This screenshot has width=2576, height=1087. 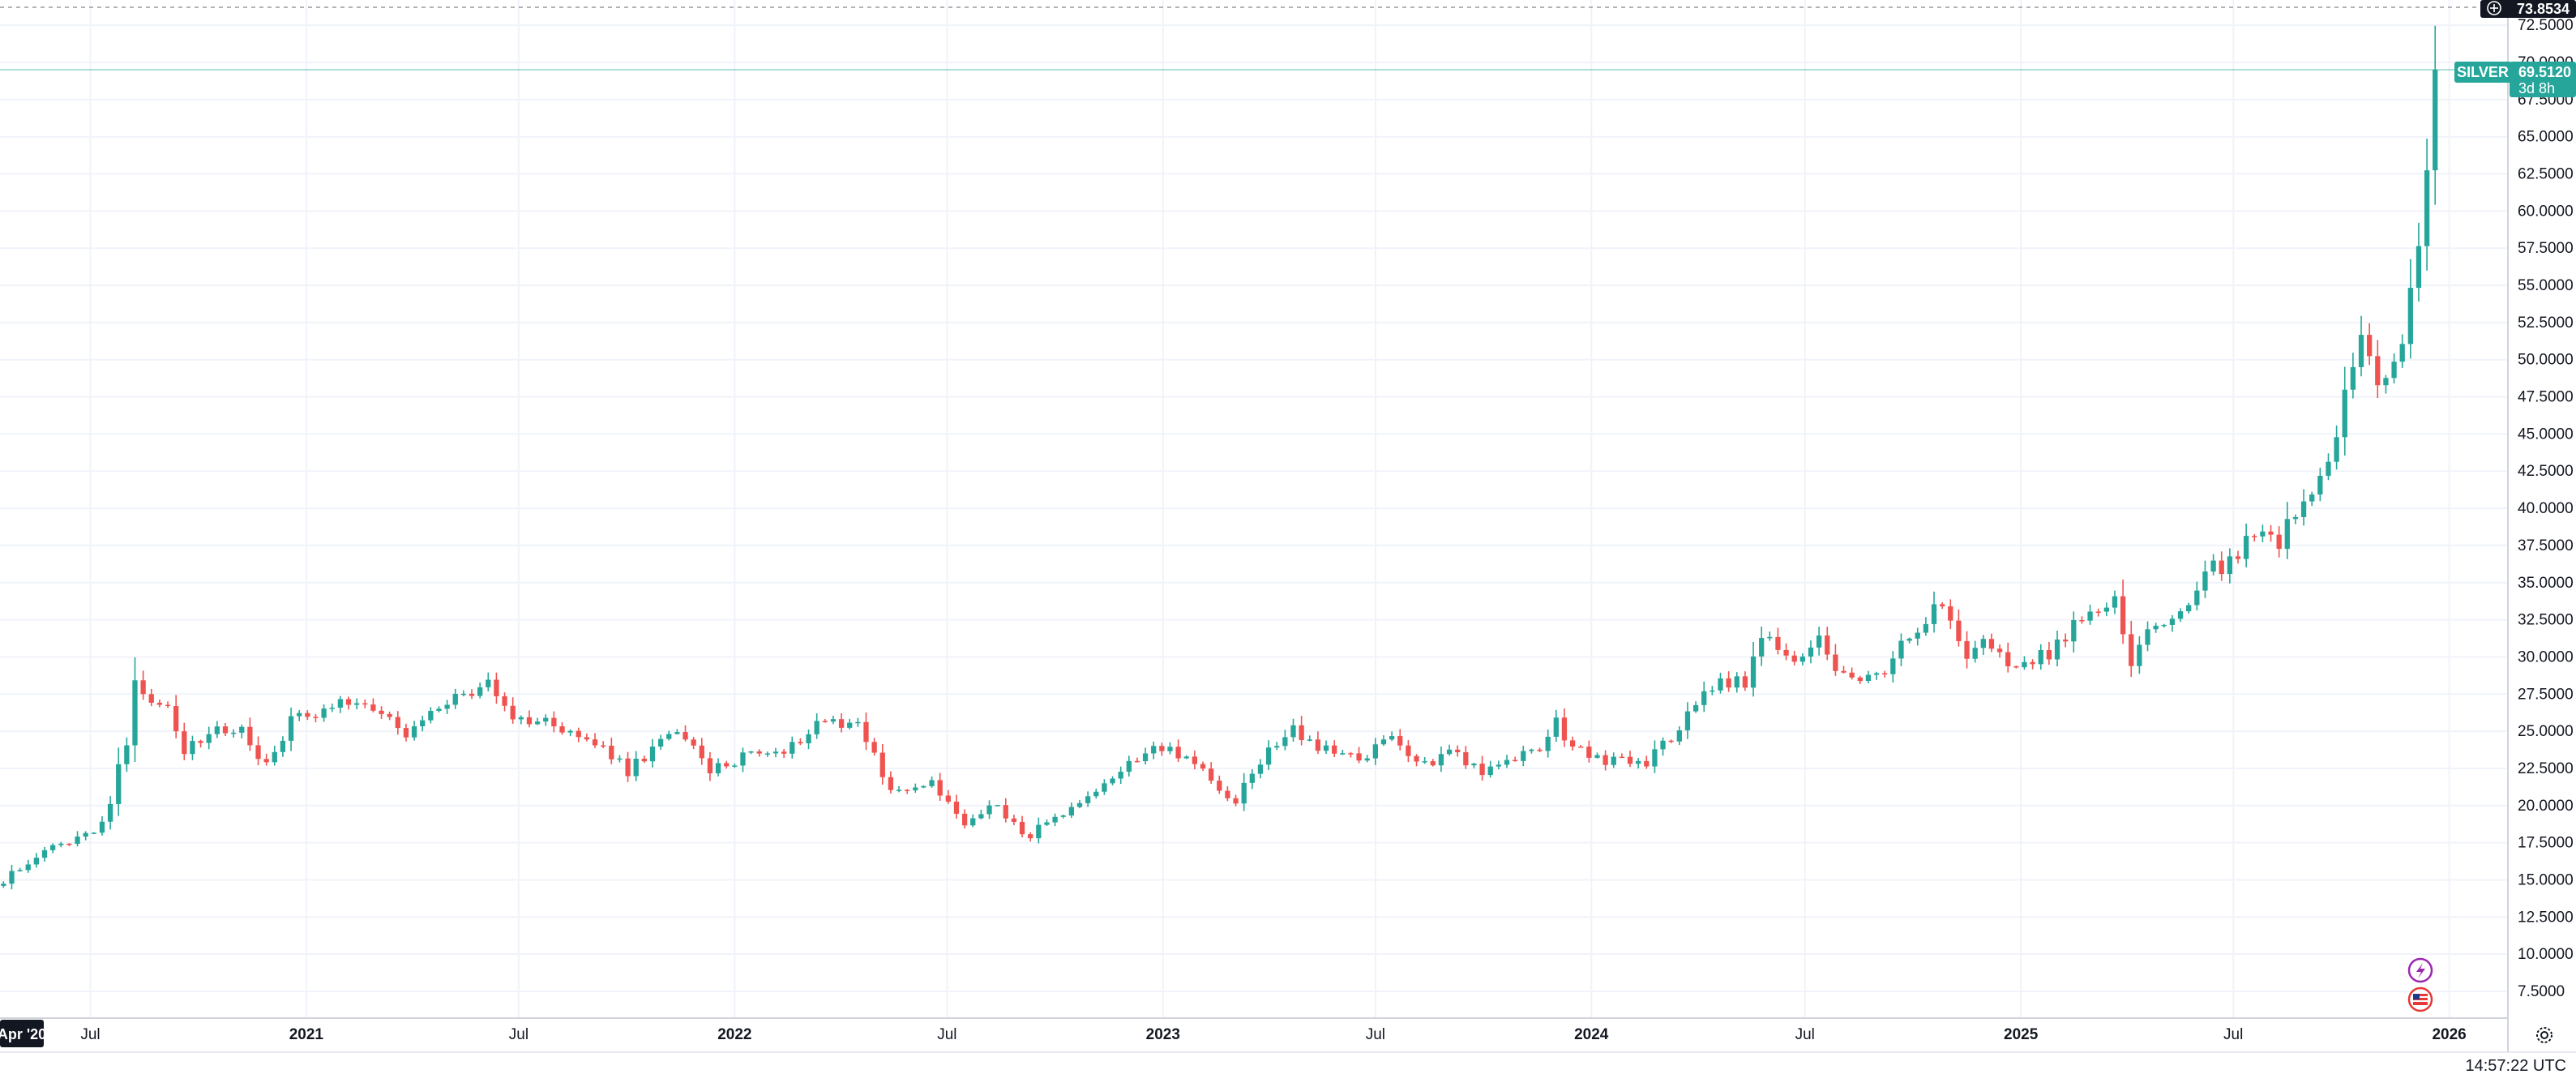 What do you see at coordinates (2420, 999) in the screenshot?
I see `us-flag-event-icon` at bounding box center [2420, 999].